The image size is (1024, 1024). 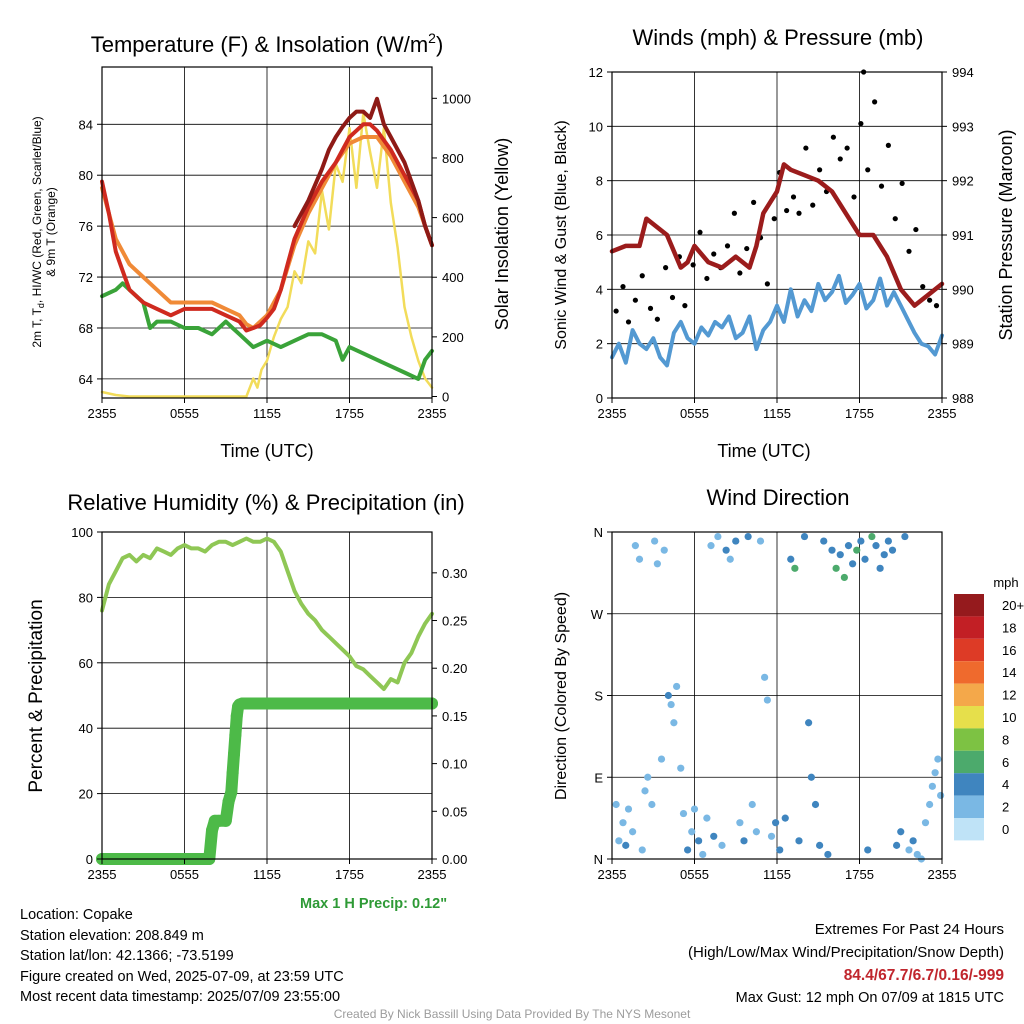 I want to click on y2-tick-label: 0.25, so click(x=454, y=621).